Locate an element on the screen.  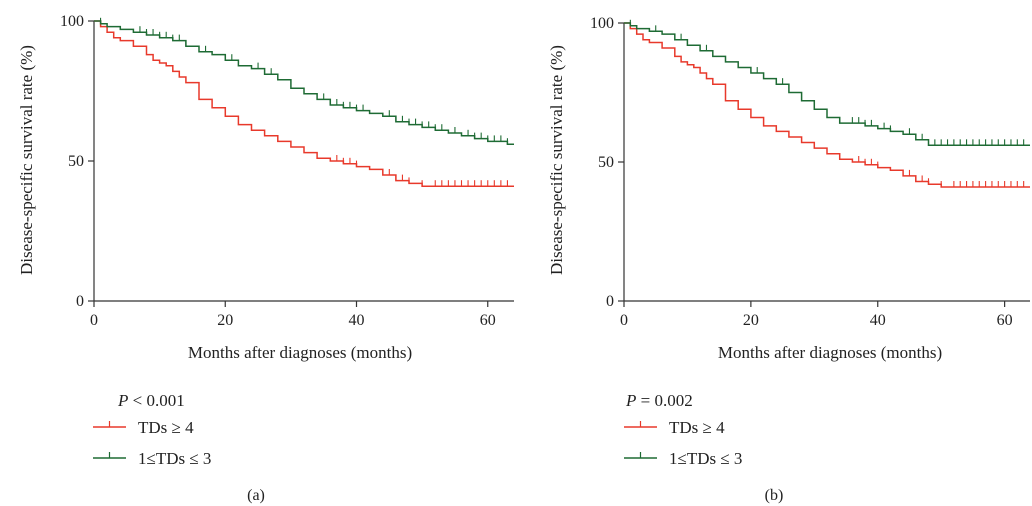
panel-label: (a) is located at coordinates (256, 495).